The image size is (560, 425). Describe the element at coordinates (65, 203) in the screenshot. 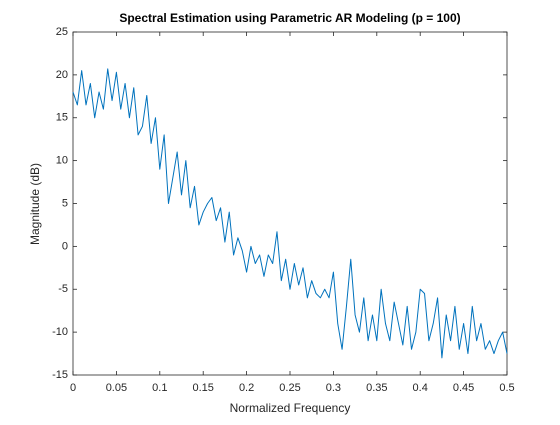

I see `y-tick-label: 5` at that location.